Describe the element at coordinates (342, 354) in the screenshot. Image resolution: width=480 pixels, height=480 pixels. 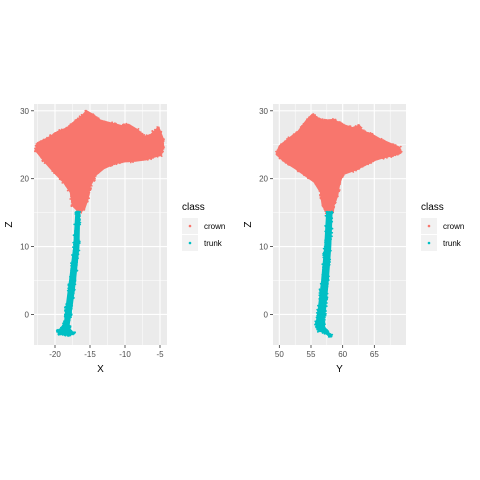
I see `x-tick-label: 60` at that location.